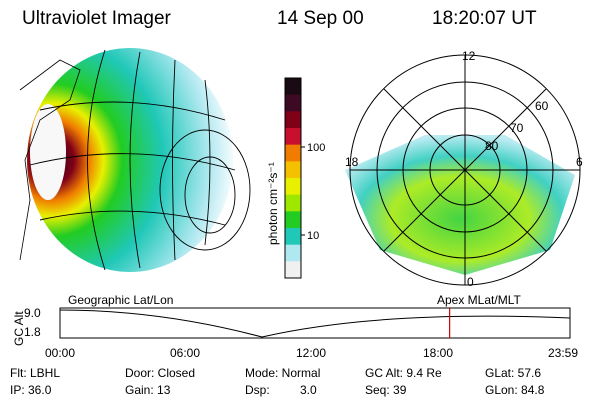 The image size is (600, 400). Describe the element at coordinates (185, 353) in the screenshot. I see `x-tick-0600: 06:00` at that location.